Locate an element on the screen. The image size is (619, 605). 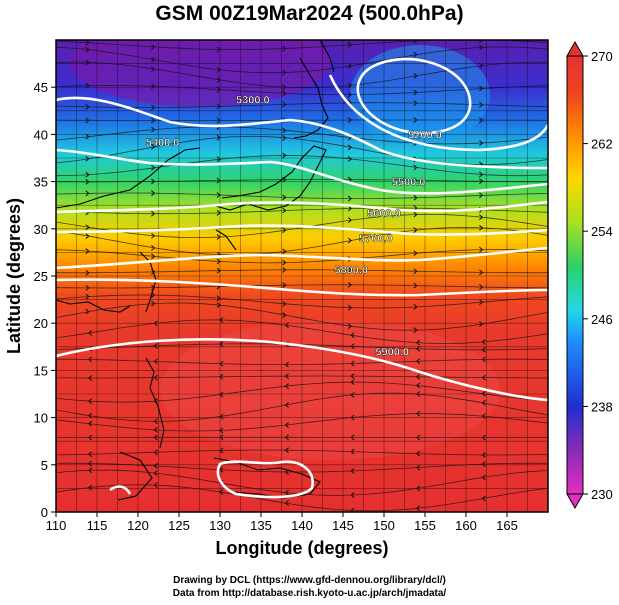
y-tick-label: 20 is located at coordinates (41, 323).